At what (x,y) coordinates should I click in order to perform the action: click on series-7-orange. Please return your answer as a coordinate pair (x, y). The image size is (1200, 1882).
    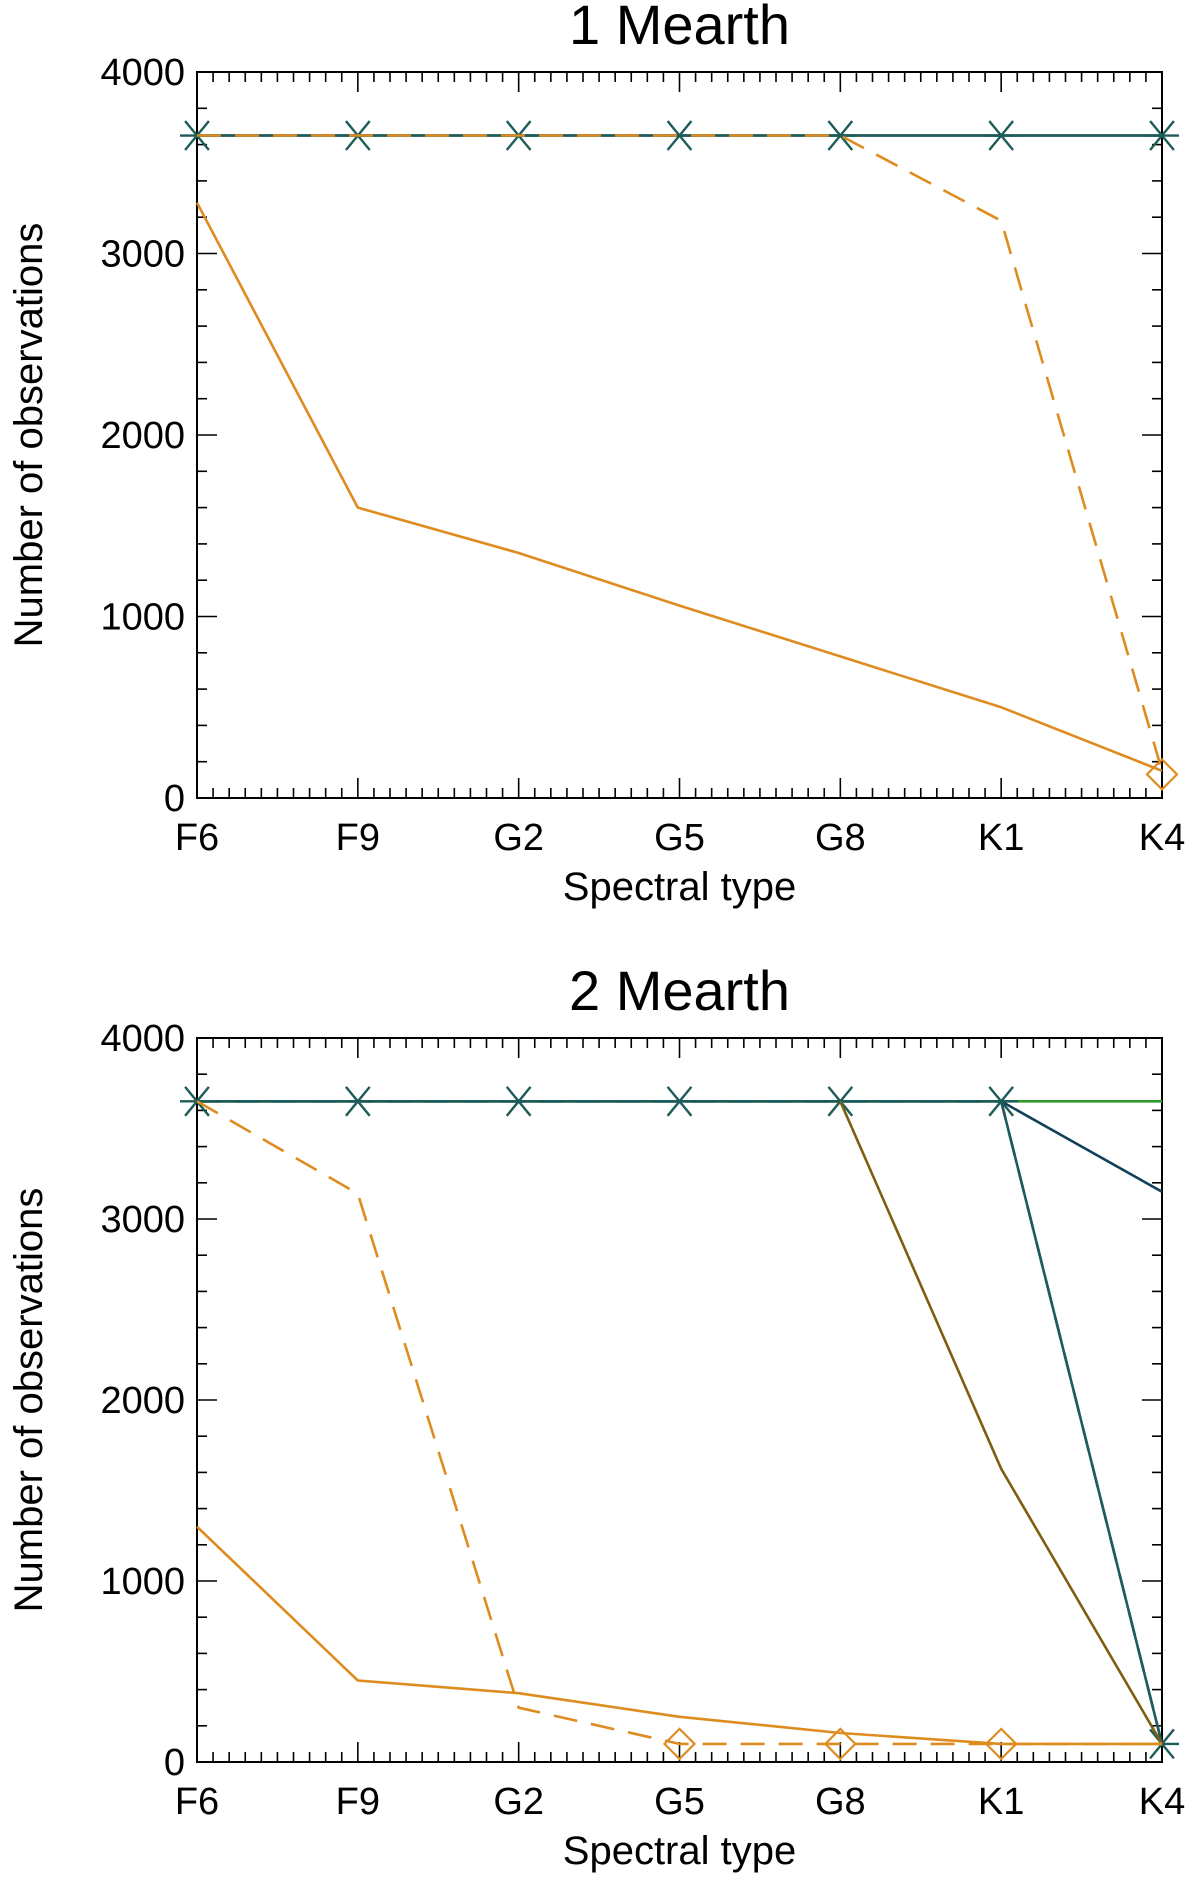
    Looking at the image, I should click on (840, 1744).